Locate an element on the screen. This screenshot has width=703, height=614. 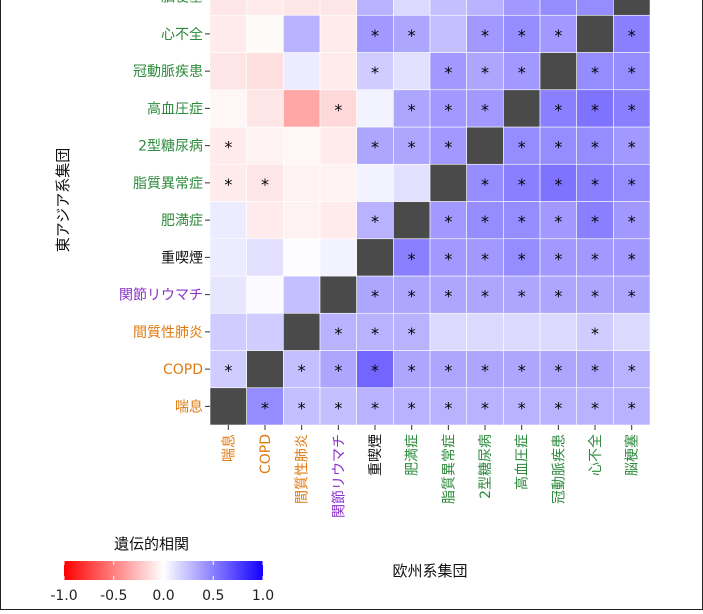
legend-colorbar is located at coordinates (163, 570).